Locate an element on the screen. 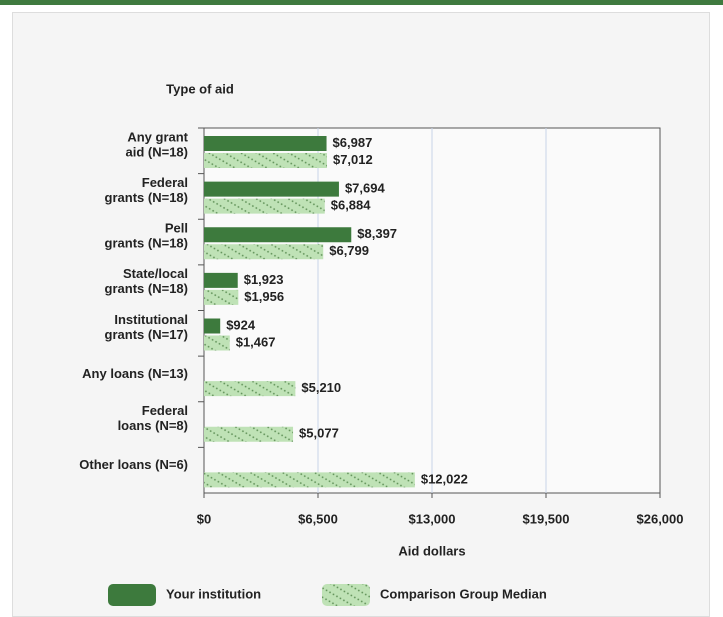 The image size is (723, 617). x-tick-label: $19,500 is located at coordinates (546, 518).